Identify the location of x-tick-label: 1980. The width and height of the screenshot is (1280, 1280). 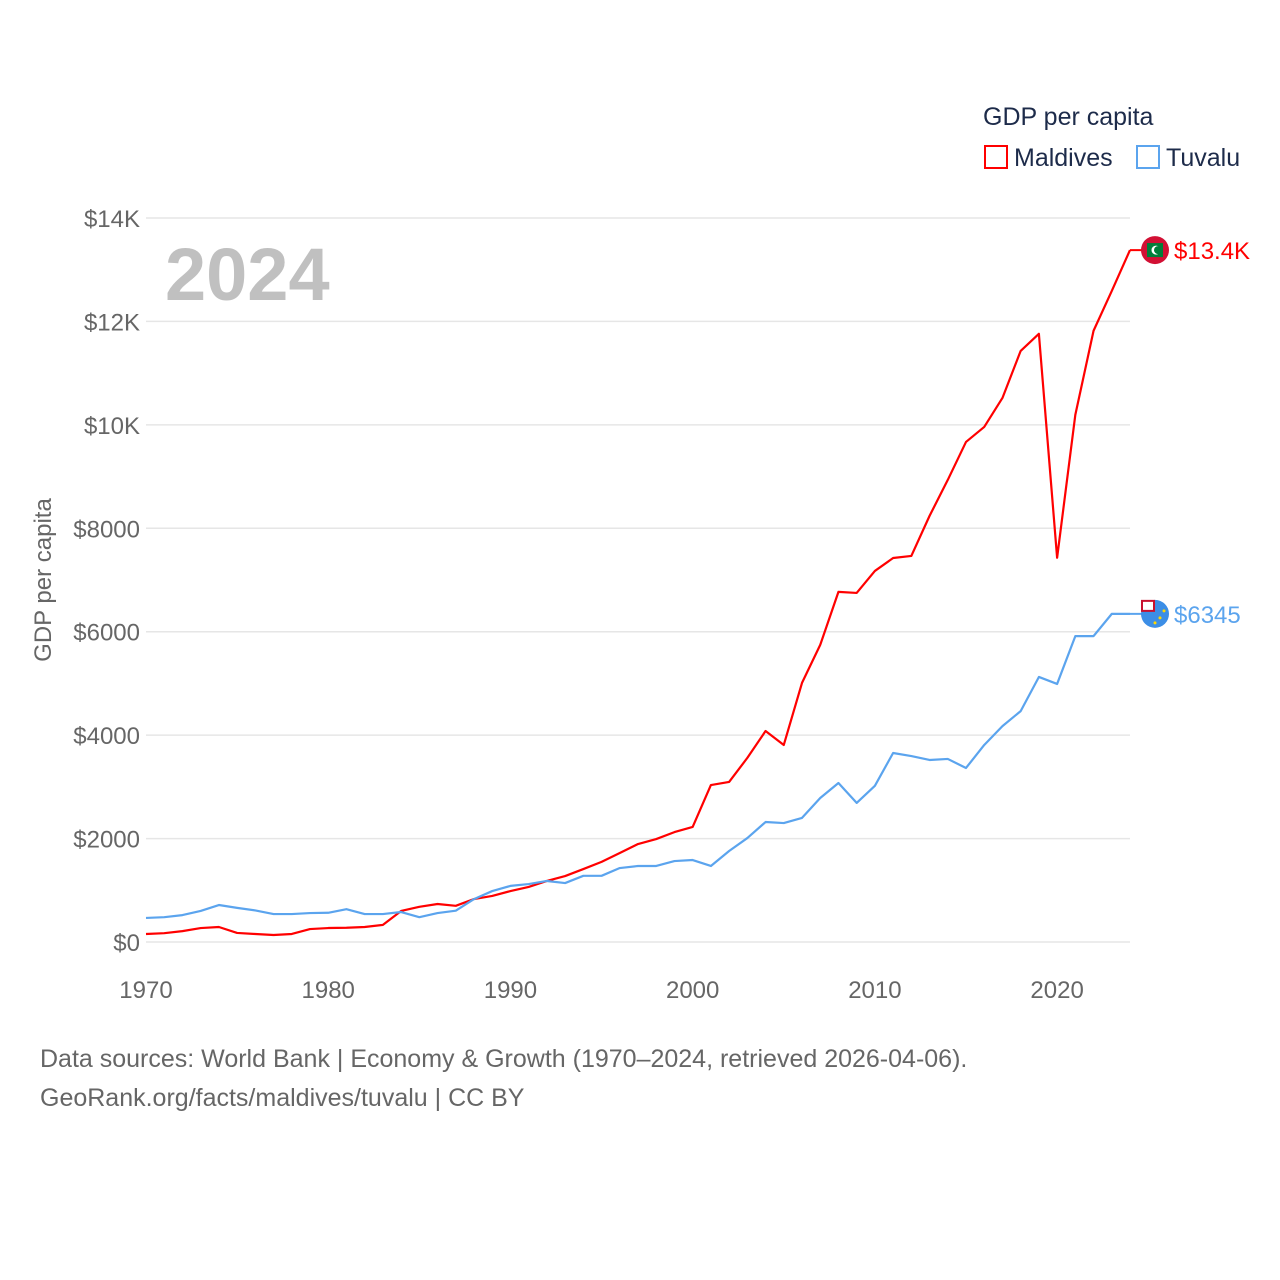
(328, 990).